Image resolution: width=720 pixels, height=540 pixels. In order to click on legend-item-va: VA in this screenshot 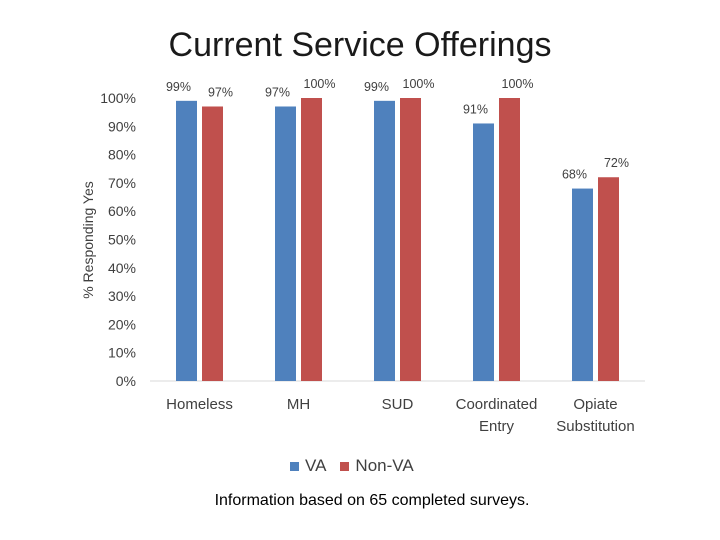, I will do `click(308, 466)`.